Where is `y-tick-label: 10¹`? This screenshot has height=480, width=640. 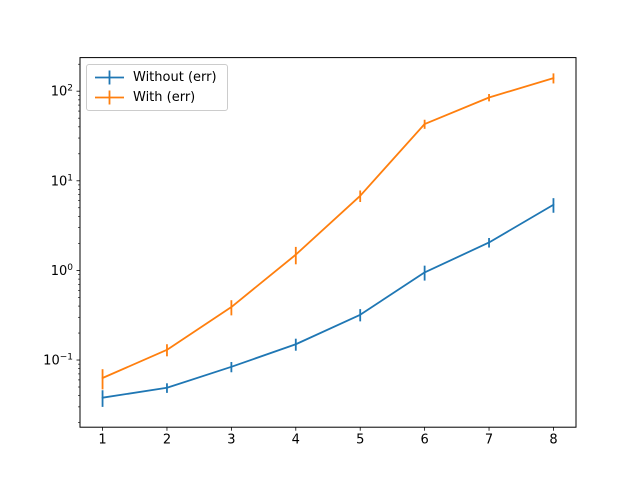
y-tick-label: 10¹ is located at coordinates (62, 181).